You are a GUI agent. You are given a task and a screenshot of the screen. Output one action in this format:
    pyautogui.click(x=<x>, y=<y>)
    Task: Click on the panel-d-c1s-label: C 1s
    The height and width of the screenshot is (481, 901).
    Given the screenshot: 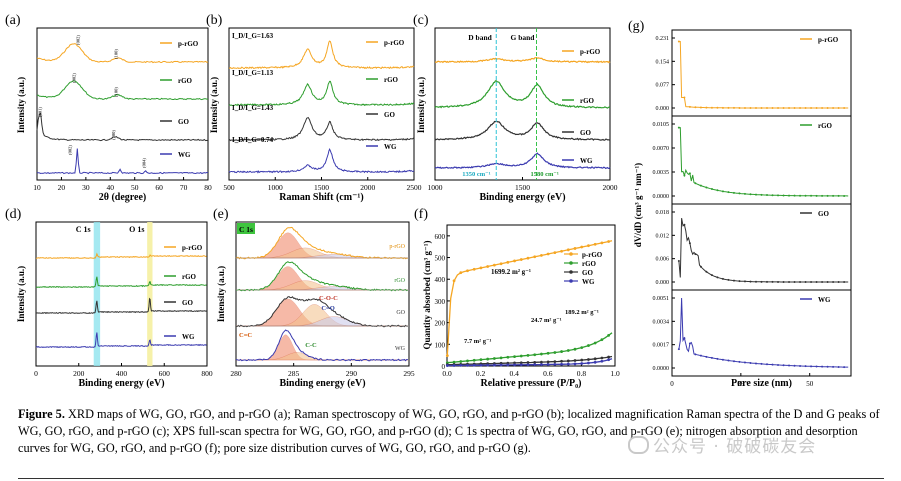 What is the action you would take?
    pyautogui.click(x=83, y=229)
    